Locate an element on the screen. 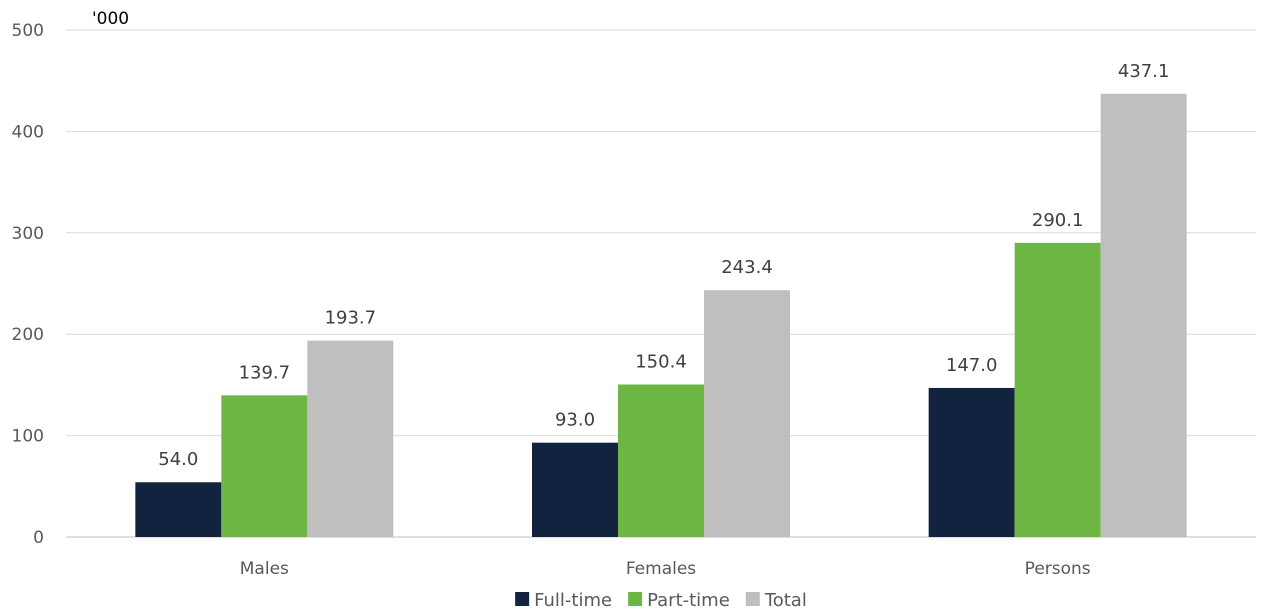 Image resolution: width=1286 pixels, height=616 pixels. y-tick-label: 500 is located at coordinates (28, 31).